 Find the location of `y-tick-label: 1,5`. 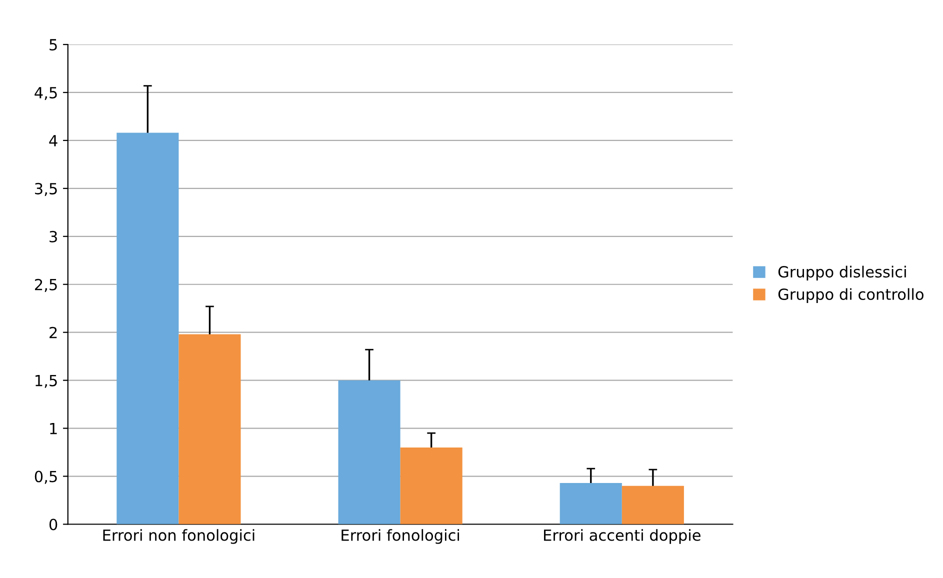

y-tick-label: 1,5 is located at coordinates (46, 381).